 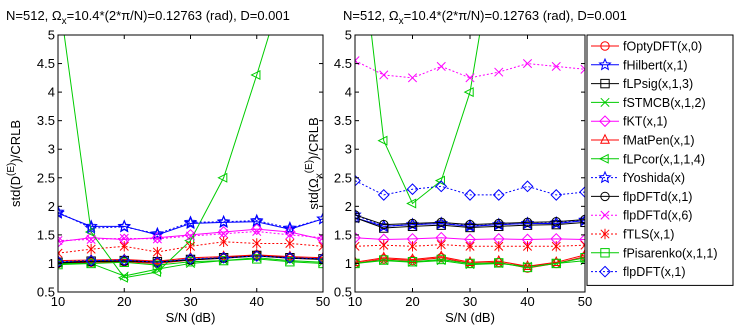 I want to click on legend-item: fMatPen(x,1), so click(x=643, y=141).